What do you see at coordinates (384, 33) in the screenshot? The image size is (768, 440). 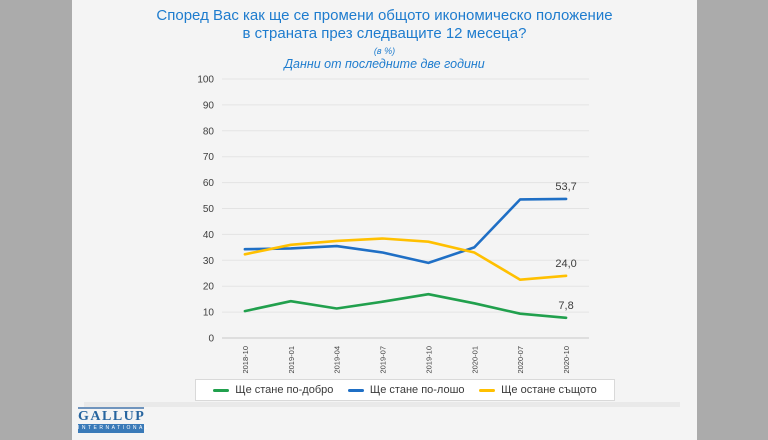 I see `chart-title-line2: в страната през следващите 12 месеца?` at bounding box center [384, 33].